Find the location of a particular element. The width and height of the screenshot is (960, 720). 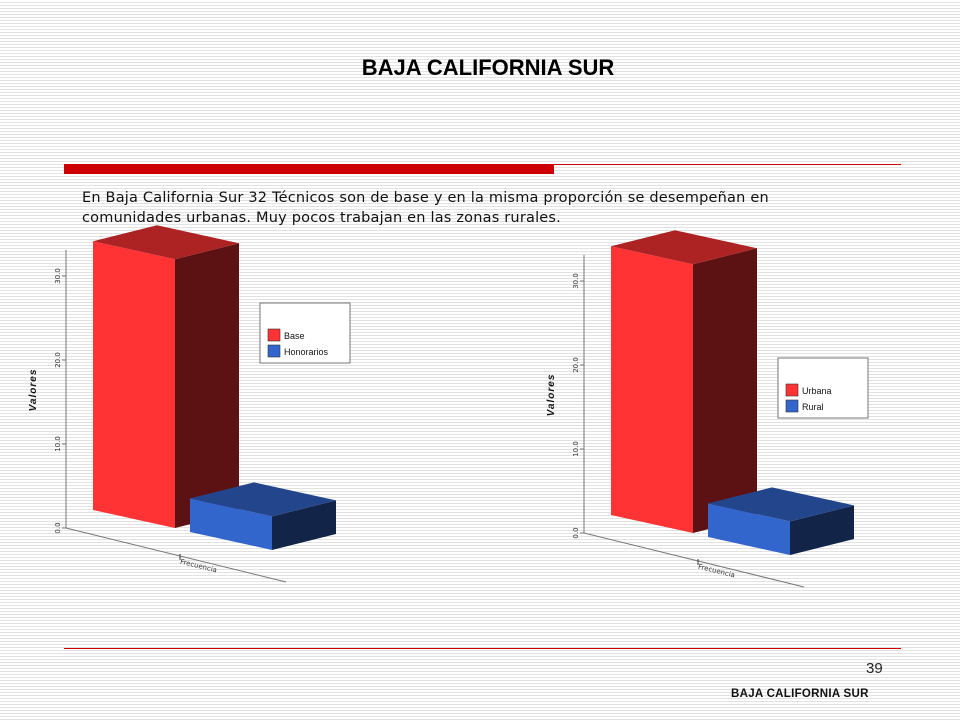

bar-rural is located at coordinates (781, 521).